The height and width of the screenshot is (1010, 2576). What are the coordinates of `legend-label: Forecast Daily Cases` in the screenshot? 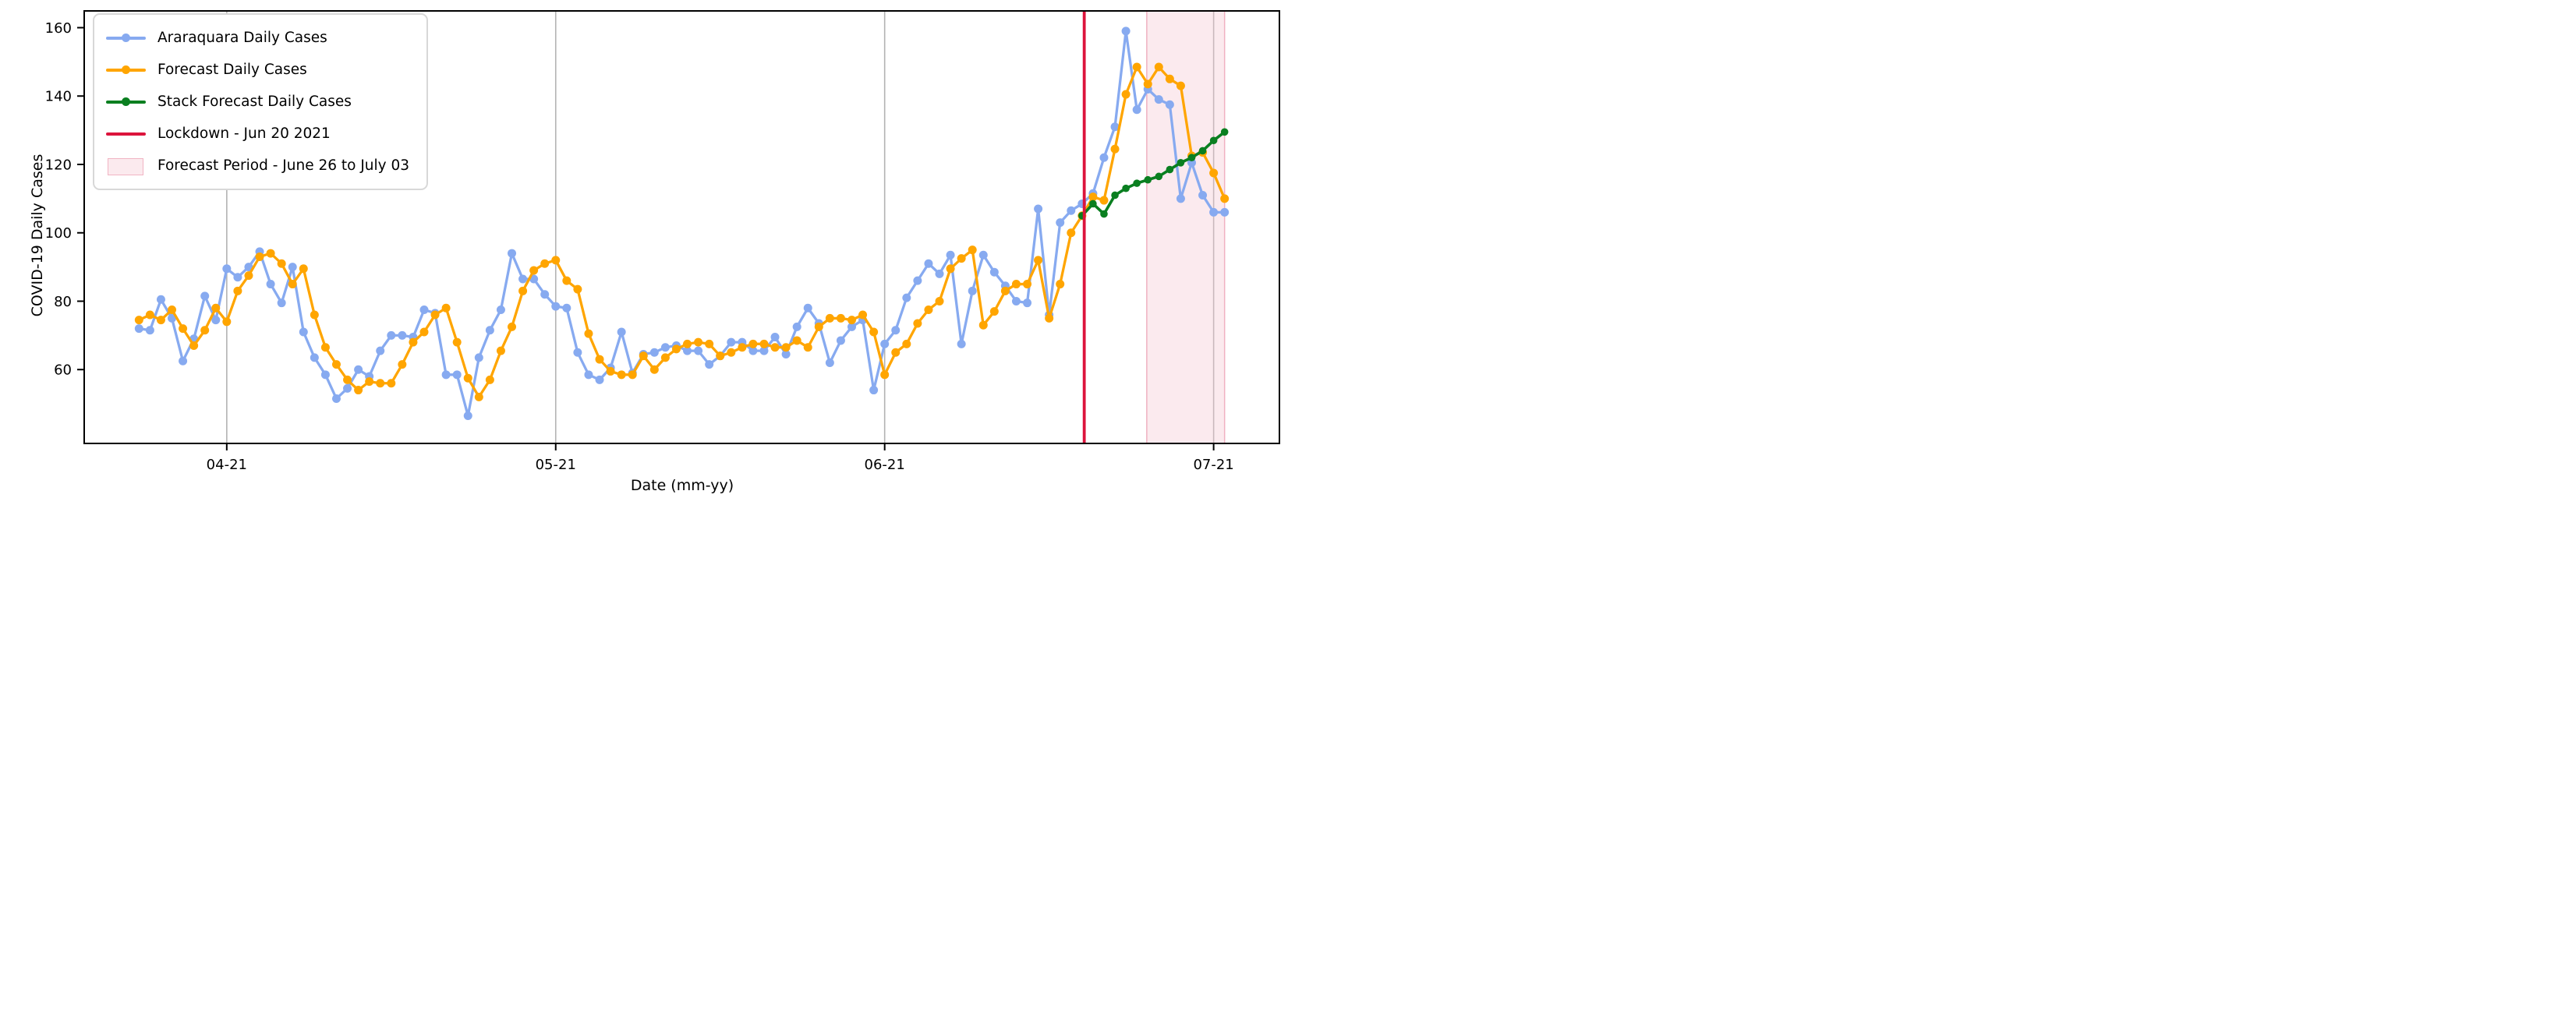 It's located at (232, 70).